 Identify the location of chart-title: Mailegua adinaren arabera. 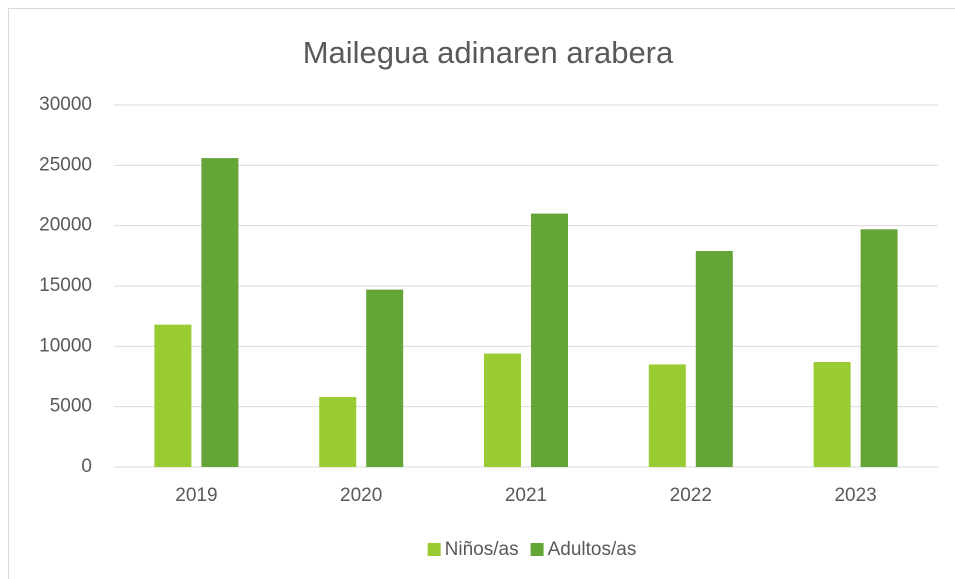
(488, 52).